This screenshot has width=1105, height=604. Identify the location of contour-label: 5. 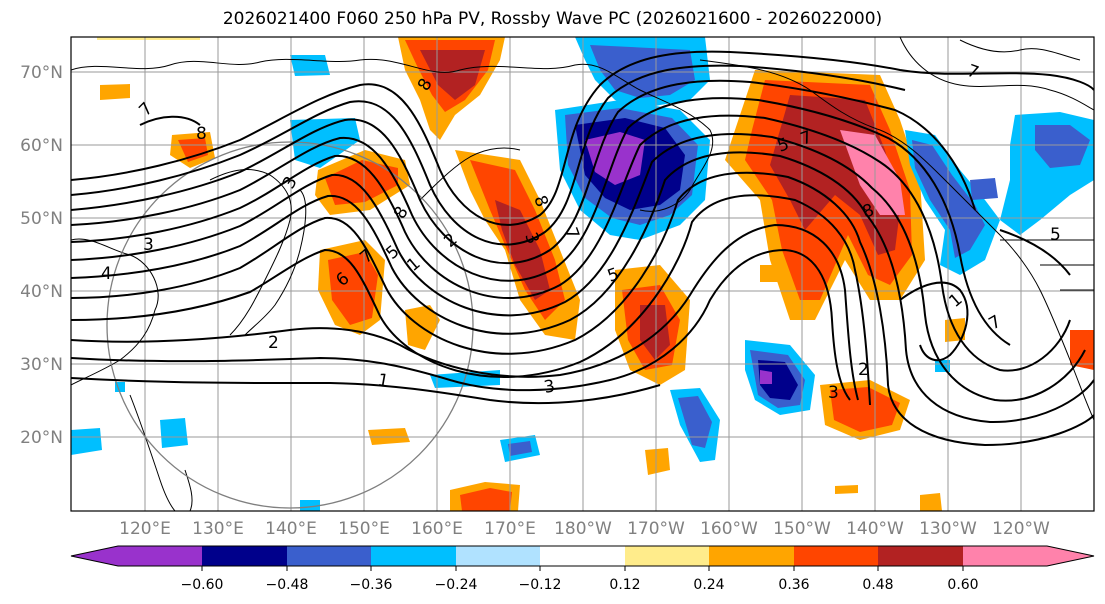
(1055, 235).